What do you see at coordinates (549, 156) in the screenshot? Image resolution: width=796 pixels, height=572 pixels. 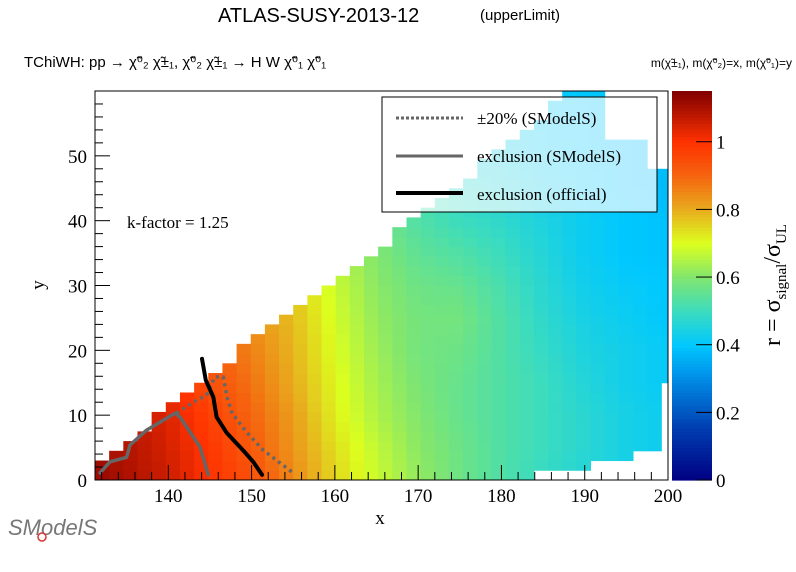 I see `legend-label-1: exclusion (SModelS)` at bounding box center [549, 156].